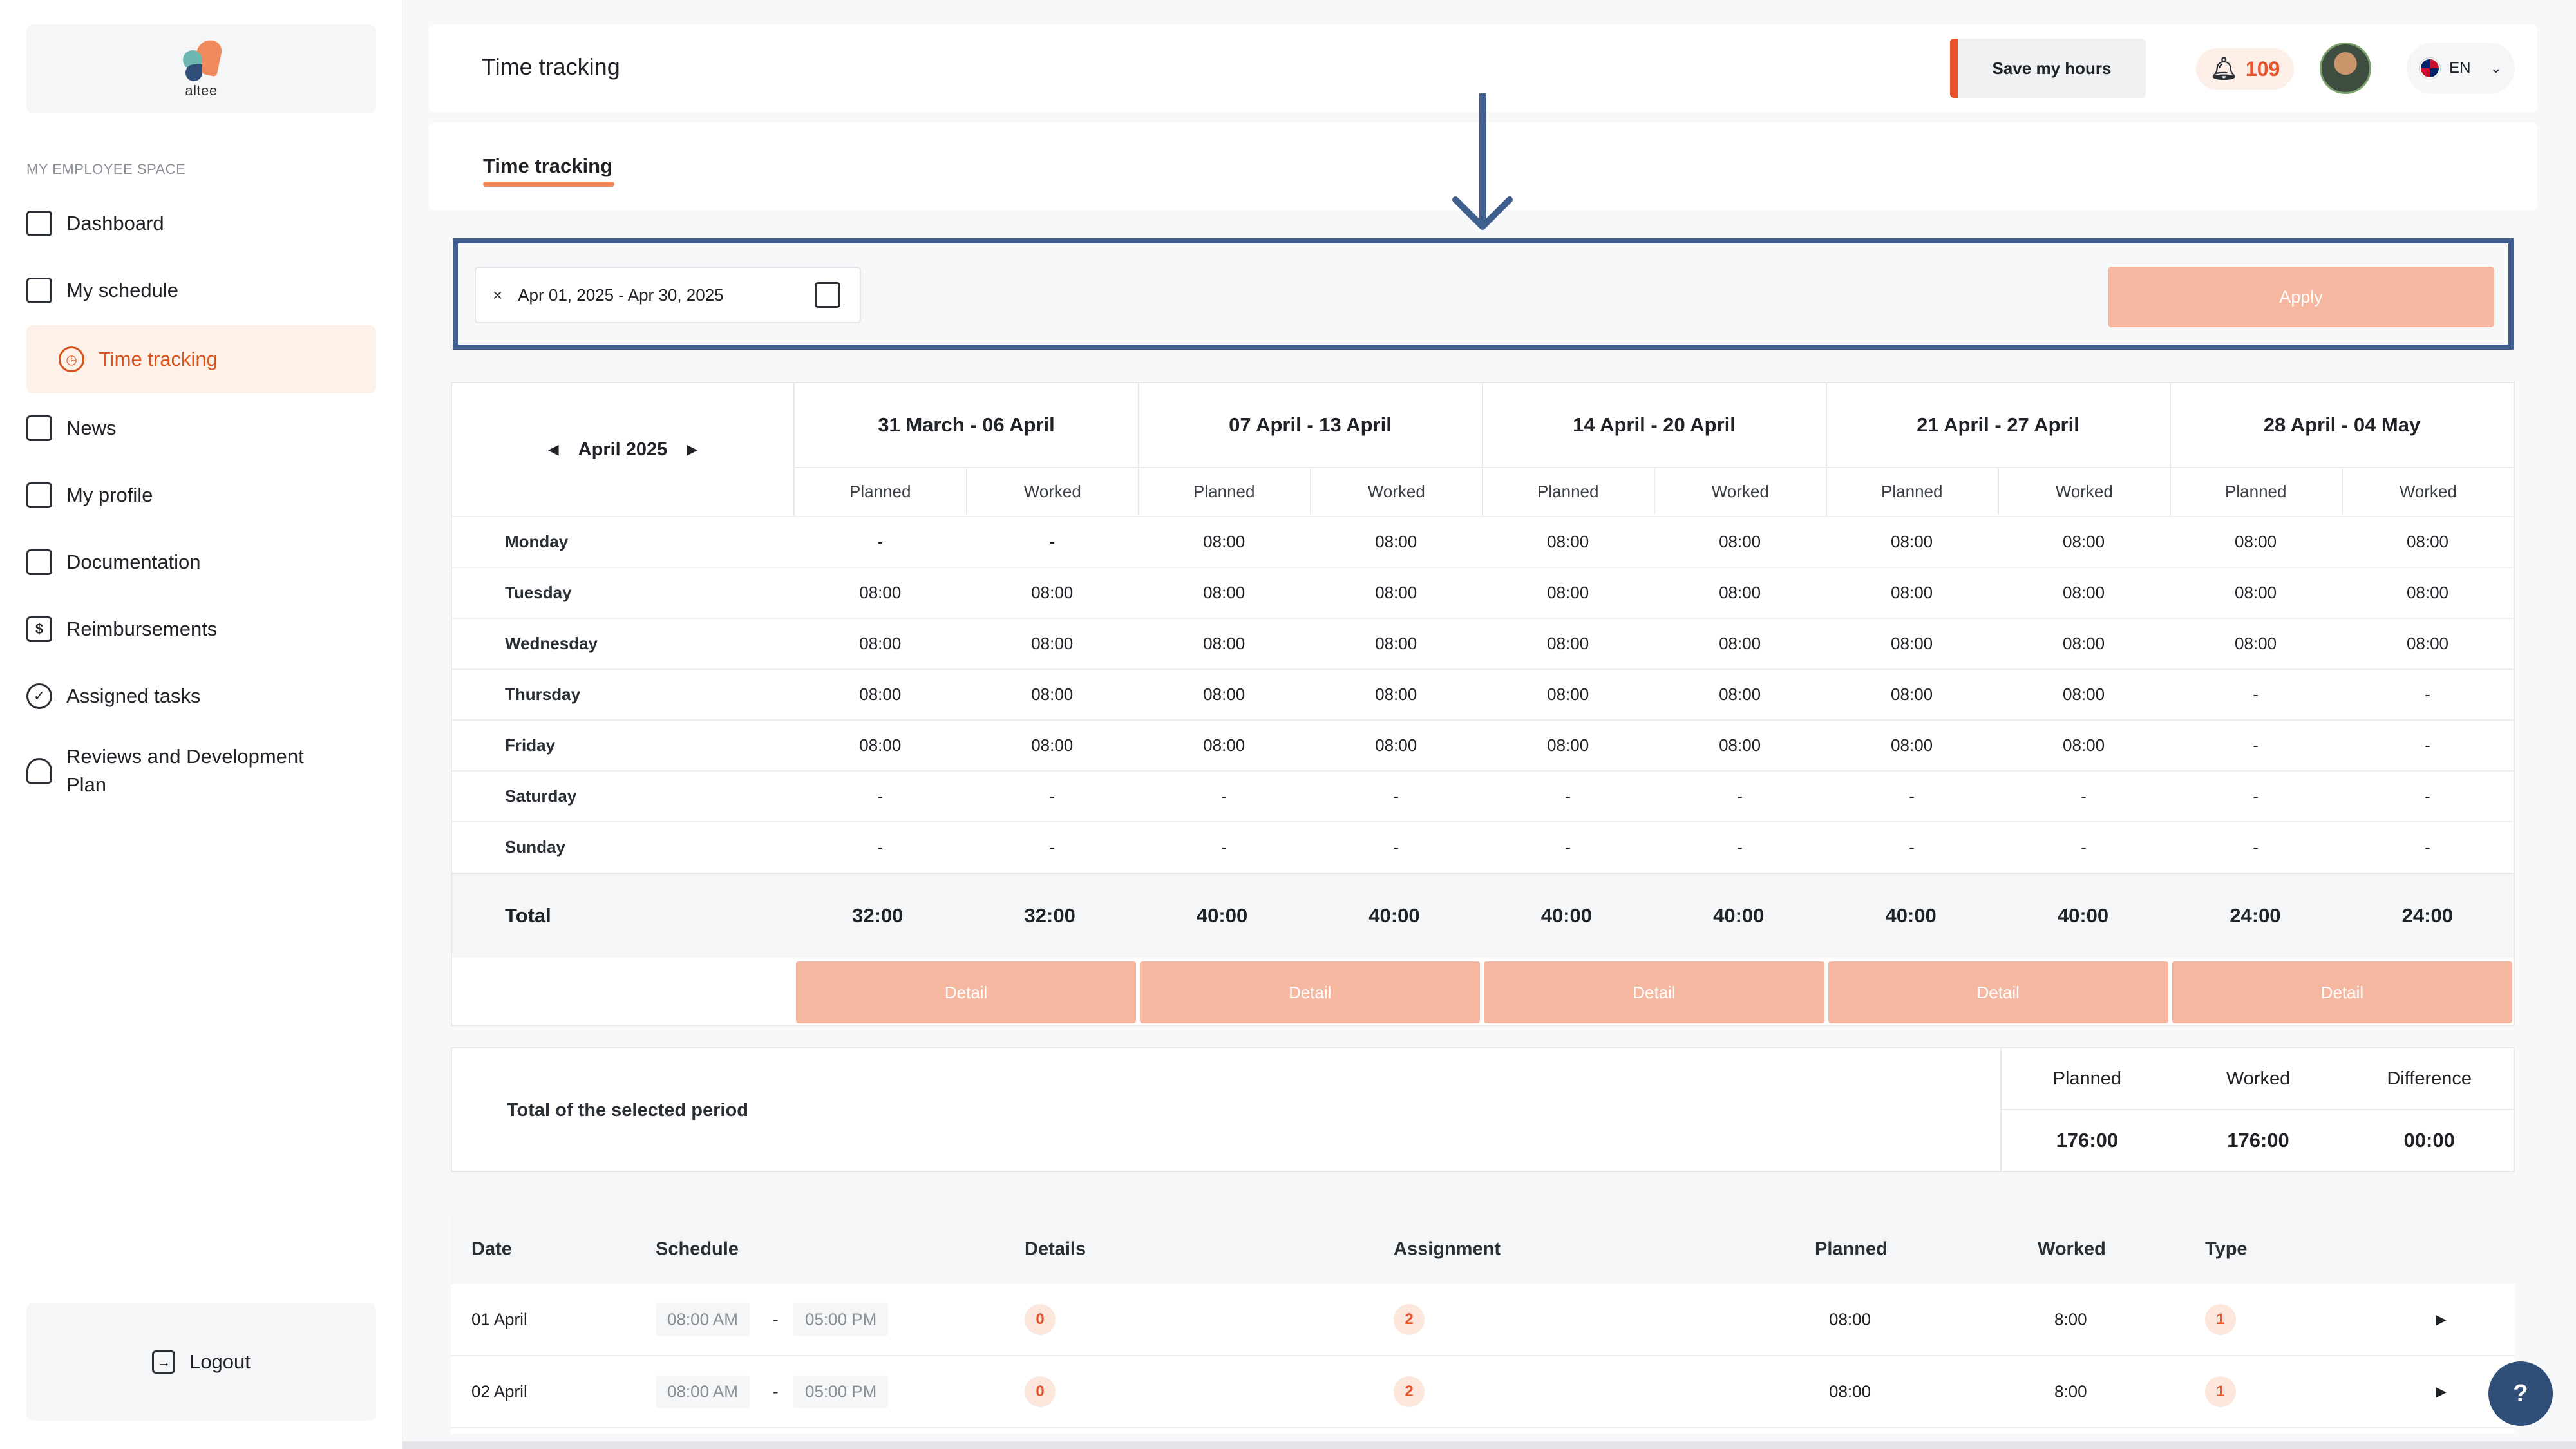 The height and width of the screenshot is (1449, 2576). I want to click on prev-month-icon: ◀, so click(553, 449).